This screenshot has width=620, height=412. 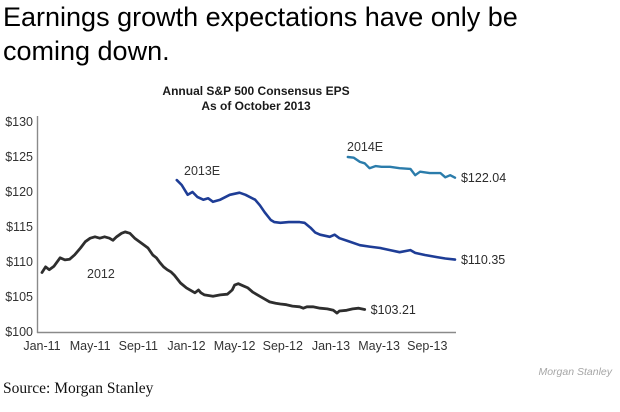 What do you see at coordinates (19, 332) in the screenshot?
I see `y-tick-label-100: $100` at bounding box center [19, 332].